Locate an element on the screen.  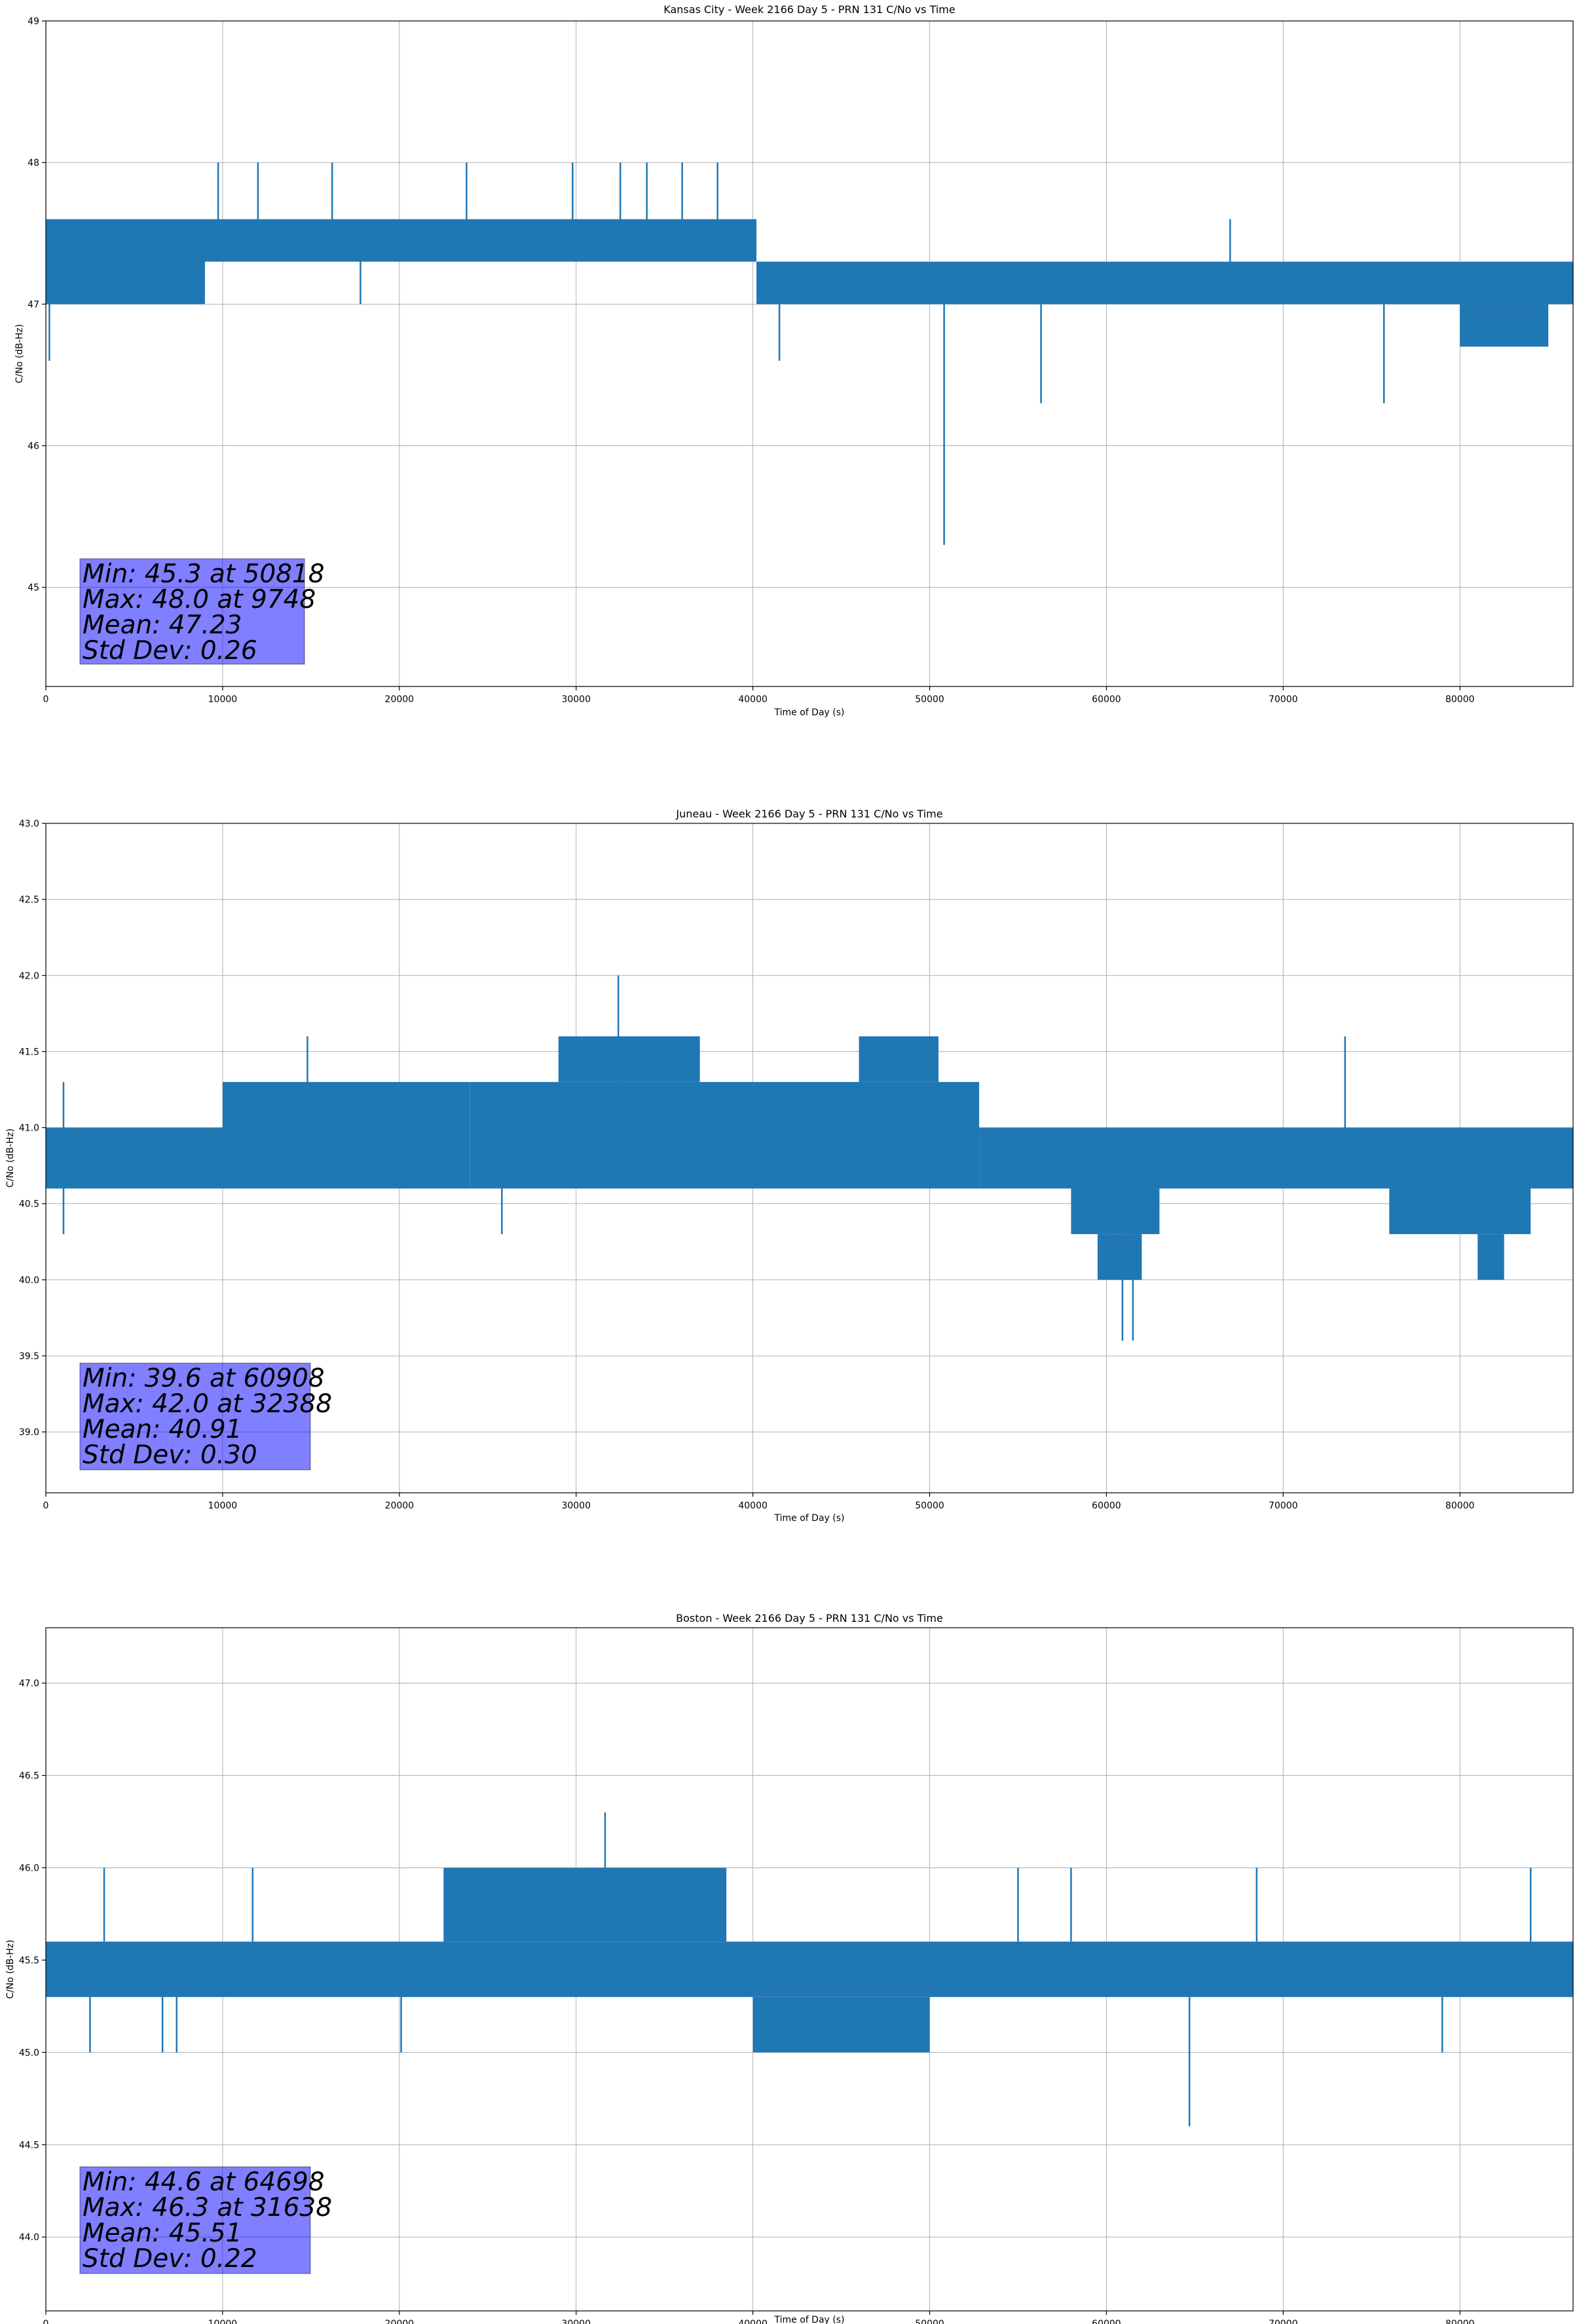
stats-line: Std Dev: 0.26 is located at coordinates (170, 650).